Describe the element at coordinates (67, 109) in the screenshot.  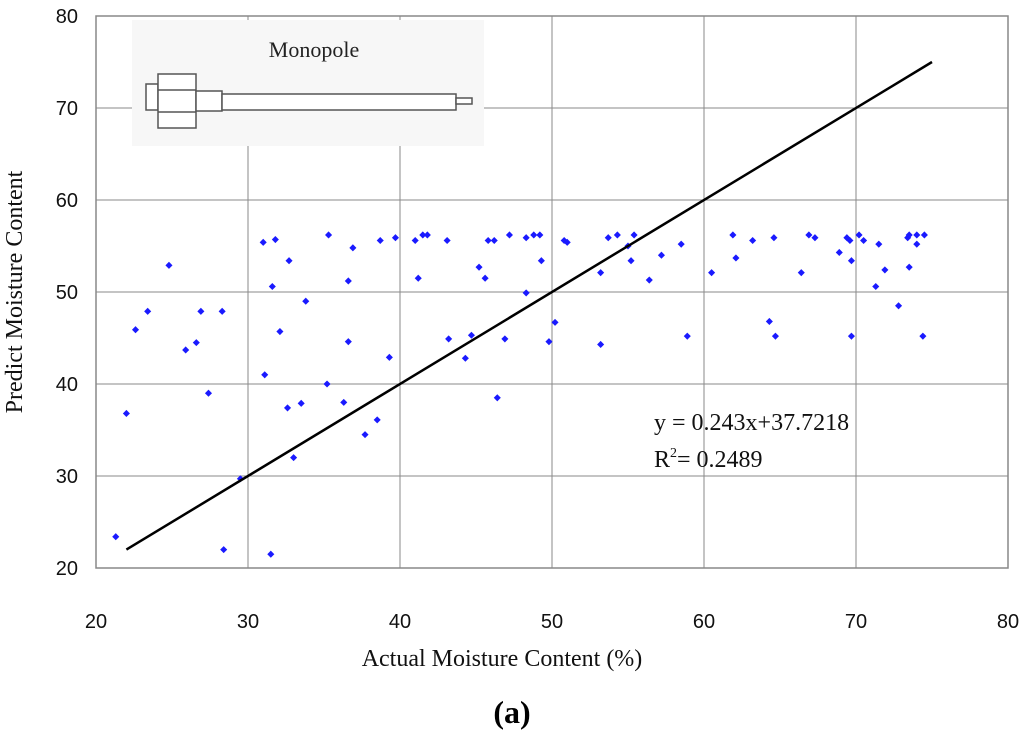
I see `y-tick-label: 70` at that location.